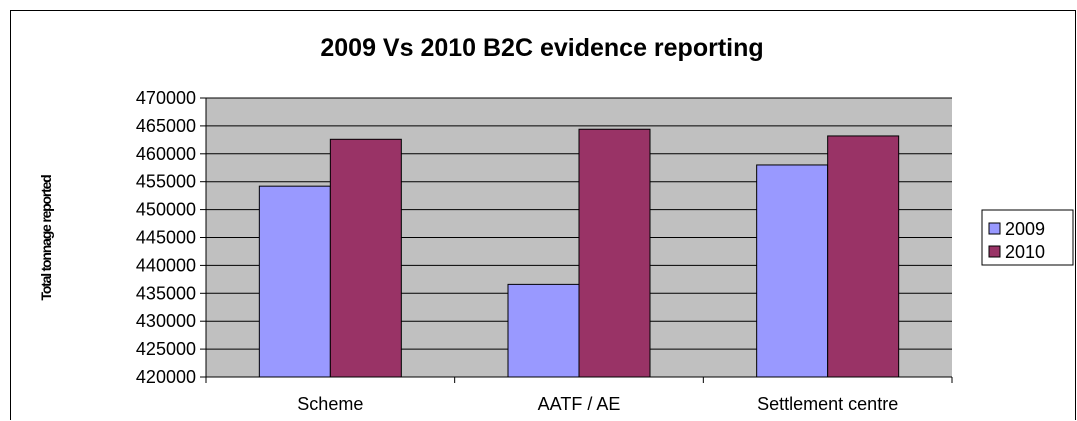 The height and width of the screenshot is (421, 1077). I want to click on y-tick-label: 425000, so click(166, 349).